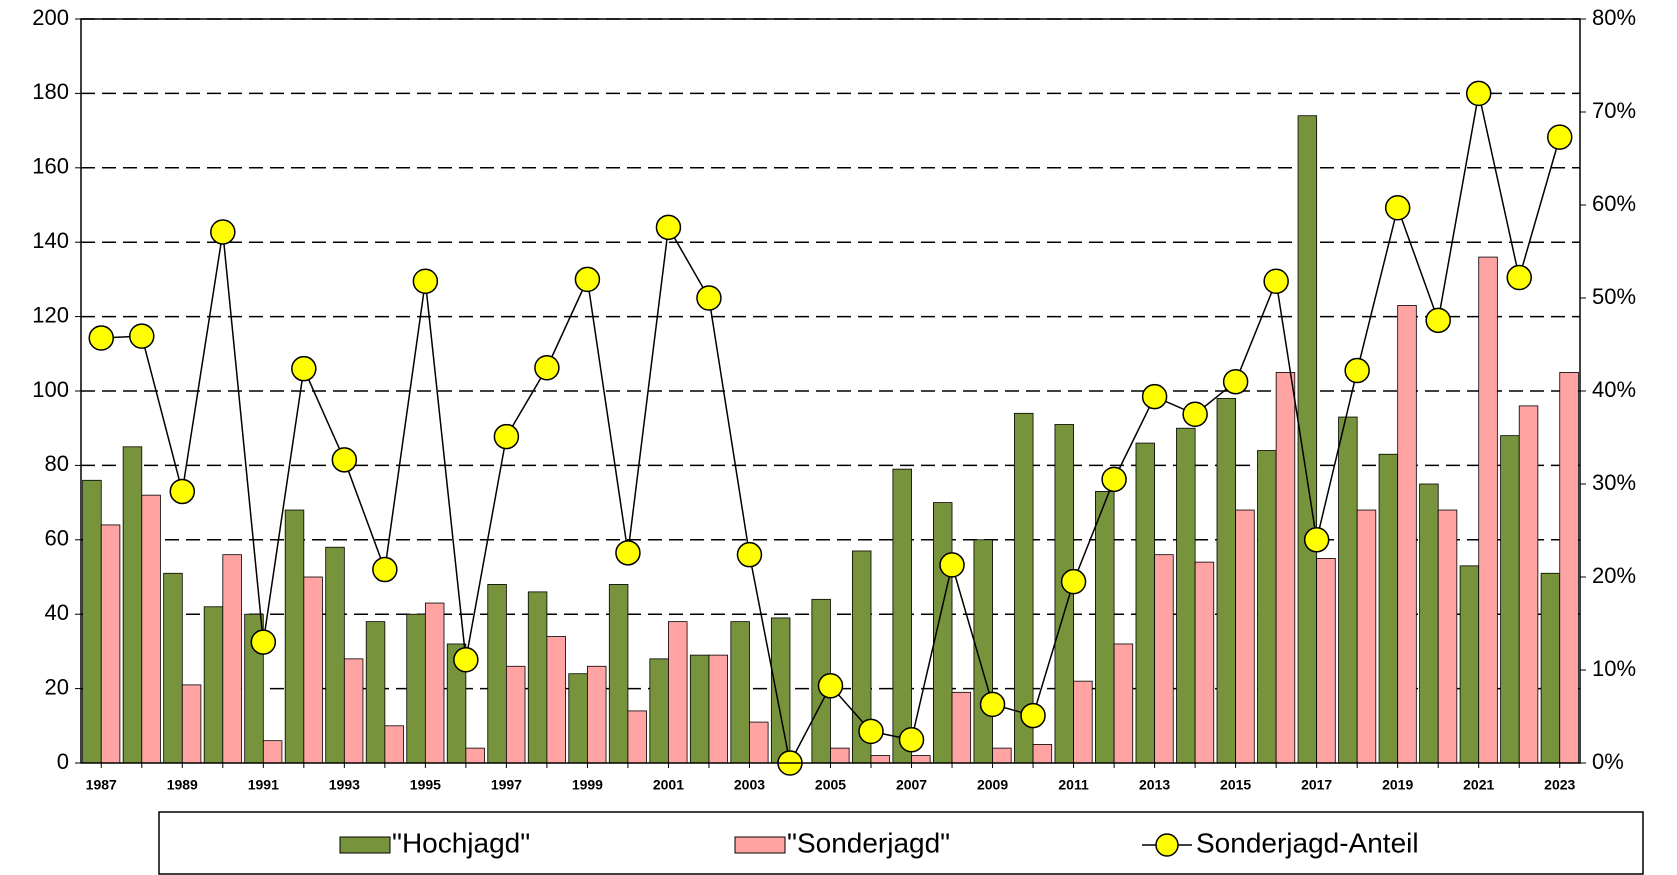 This screenshot has width=1677, height=875. I want to click on legend, so click(901, 843).